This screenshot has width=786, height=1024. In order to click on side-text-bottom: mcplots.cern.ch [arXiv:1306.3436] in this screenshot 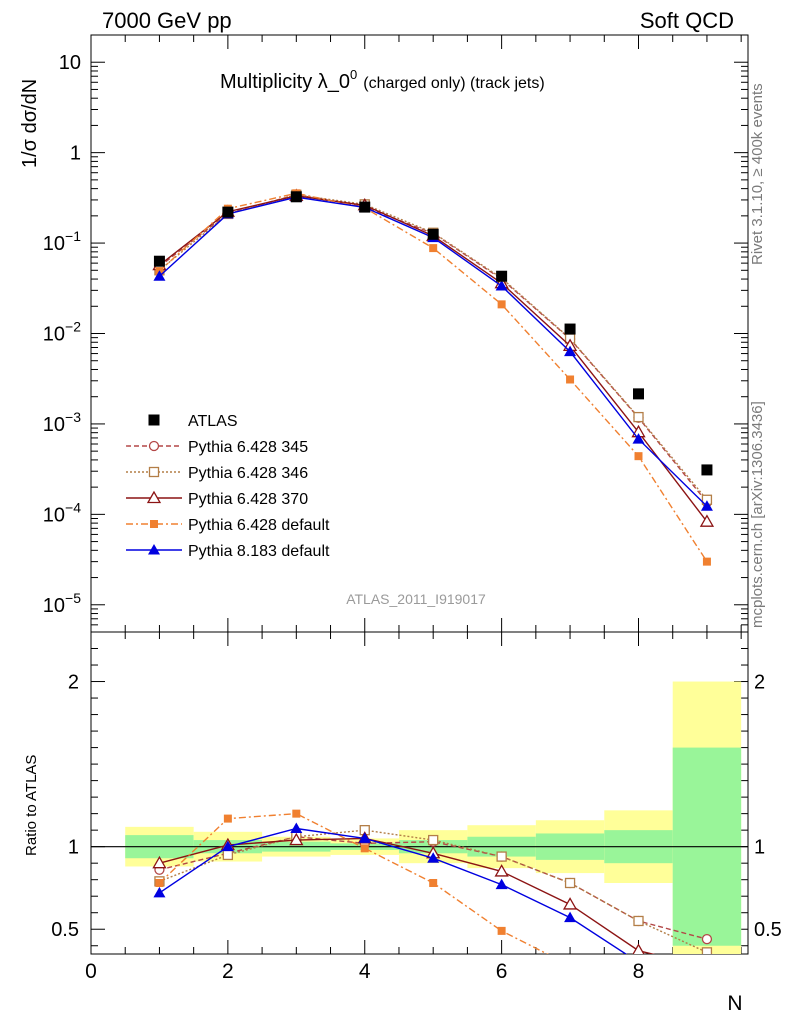, I will do `click(757, 514)`.